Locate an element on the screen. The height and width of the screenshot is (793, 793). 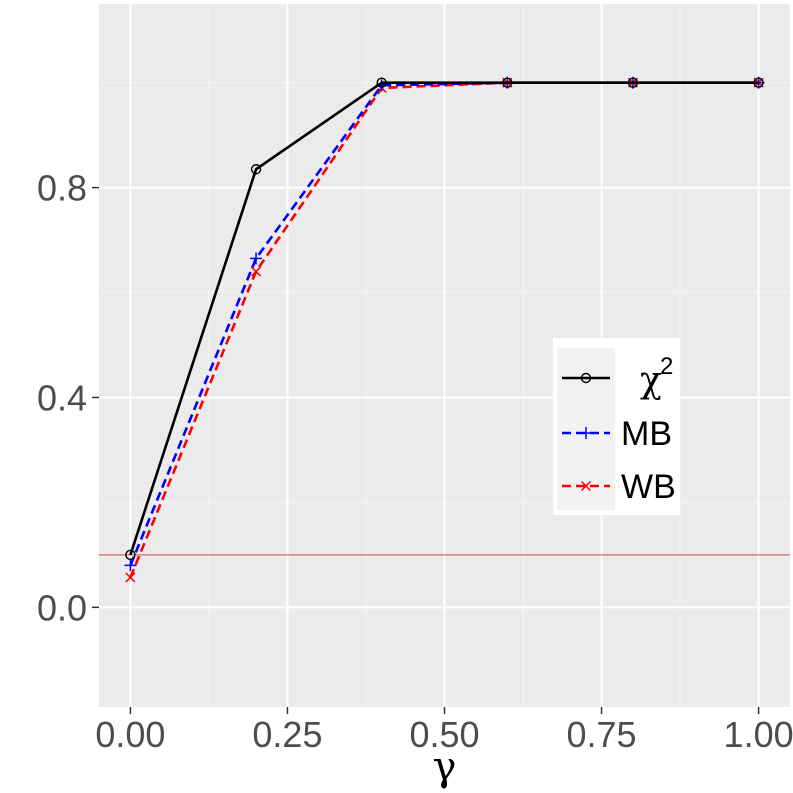
x-axis-title: γ is located at coordinates (445, 767).